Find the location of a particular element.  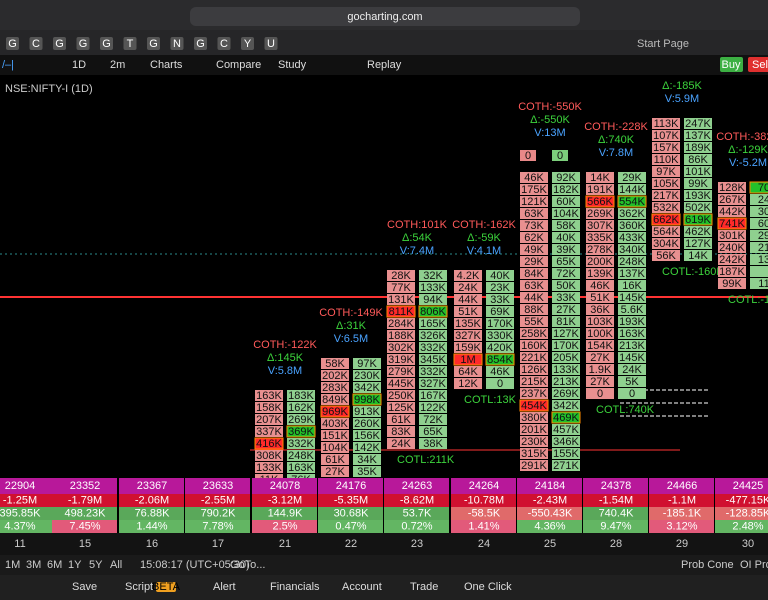

range-btn: 6M is located at coordinates (54, 565).